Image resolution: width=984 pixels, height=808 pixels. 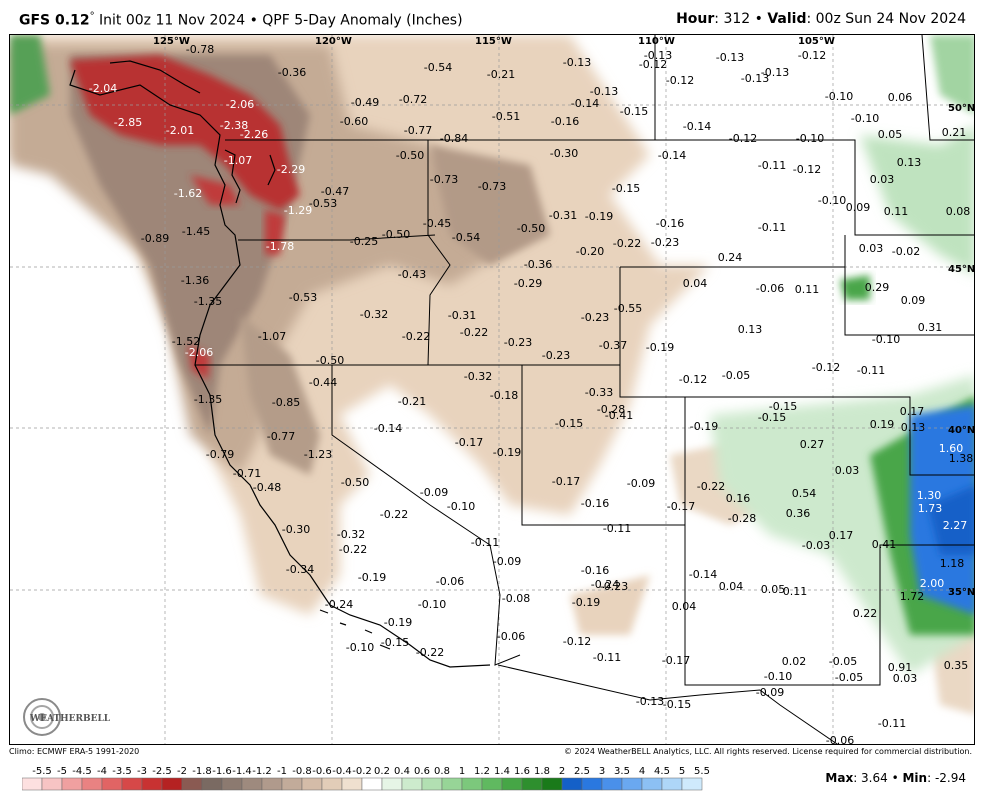 What do you see at coordinates (494, 41) in the screenshot?
I see `lon-labels: 125°W 120°W 115°W 110°W 105°W` at bounding box center [494, 41].